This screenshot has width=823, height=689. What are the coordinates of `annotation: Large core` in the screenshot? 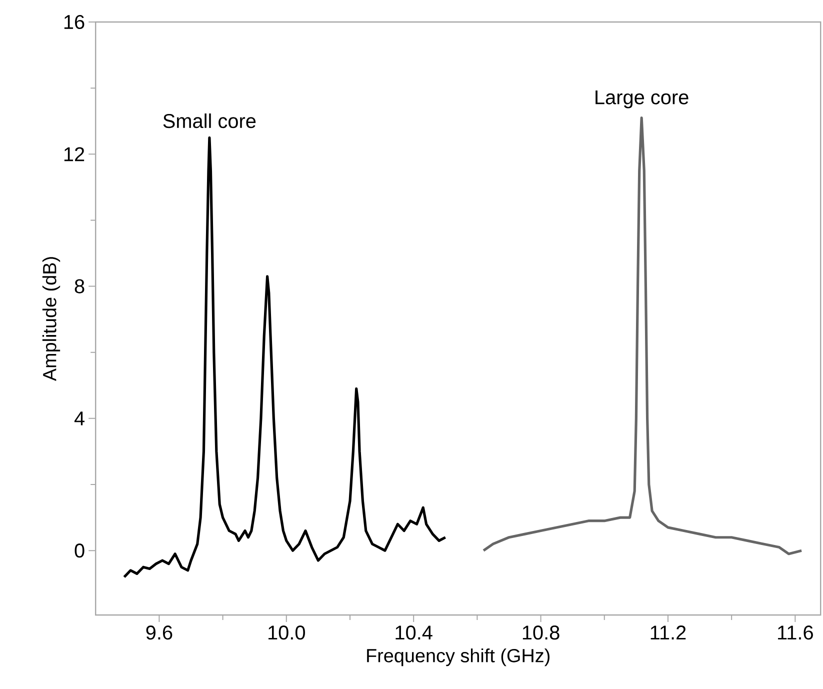 It's located at (642, 99).